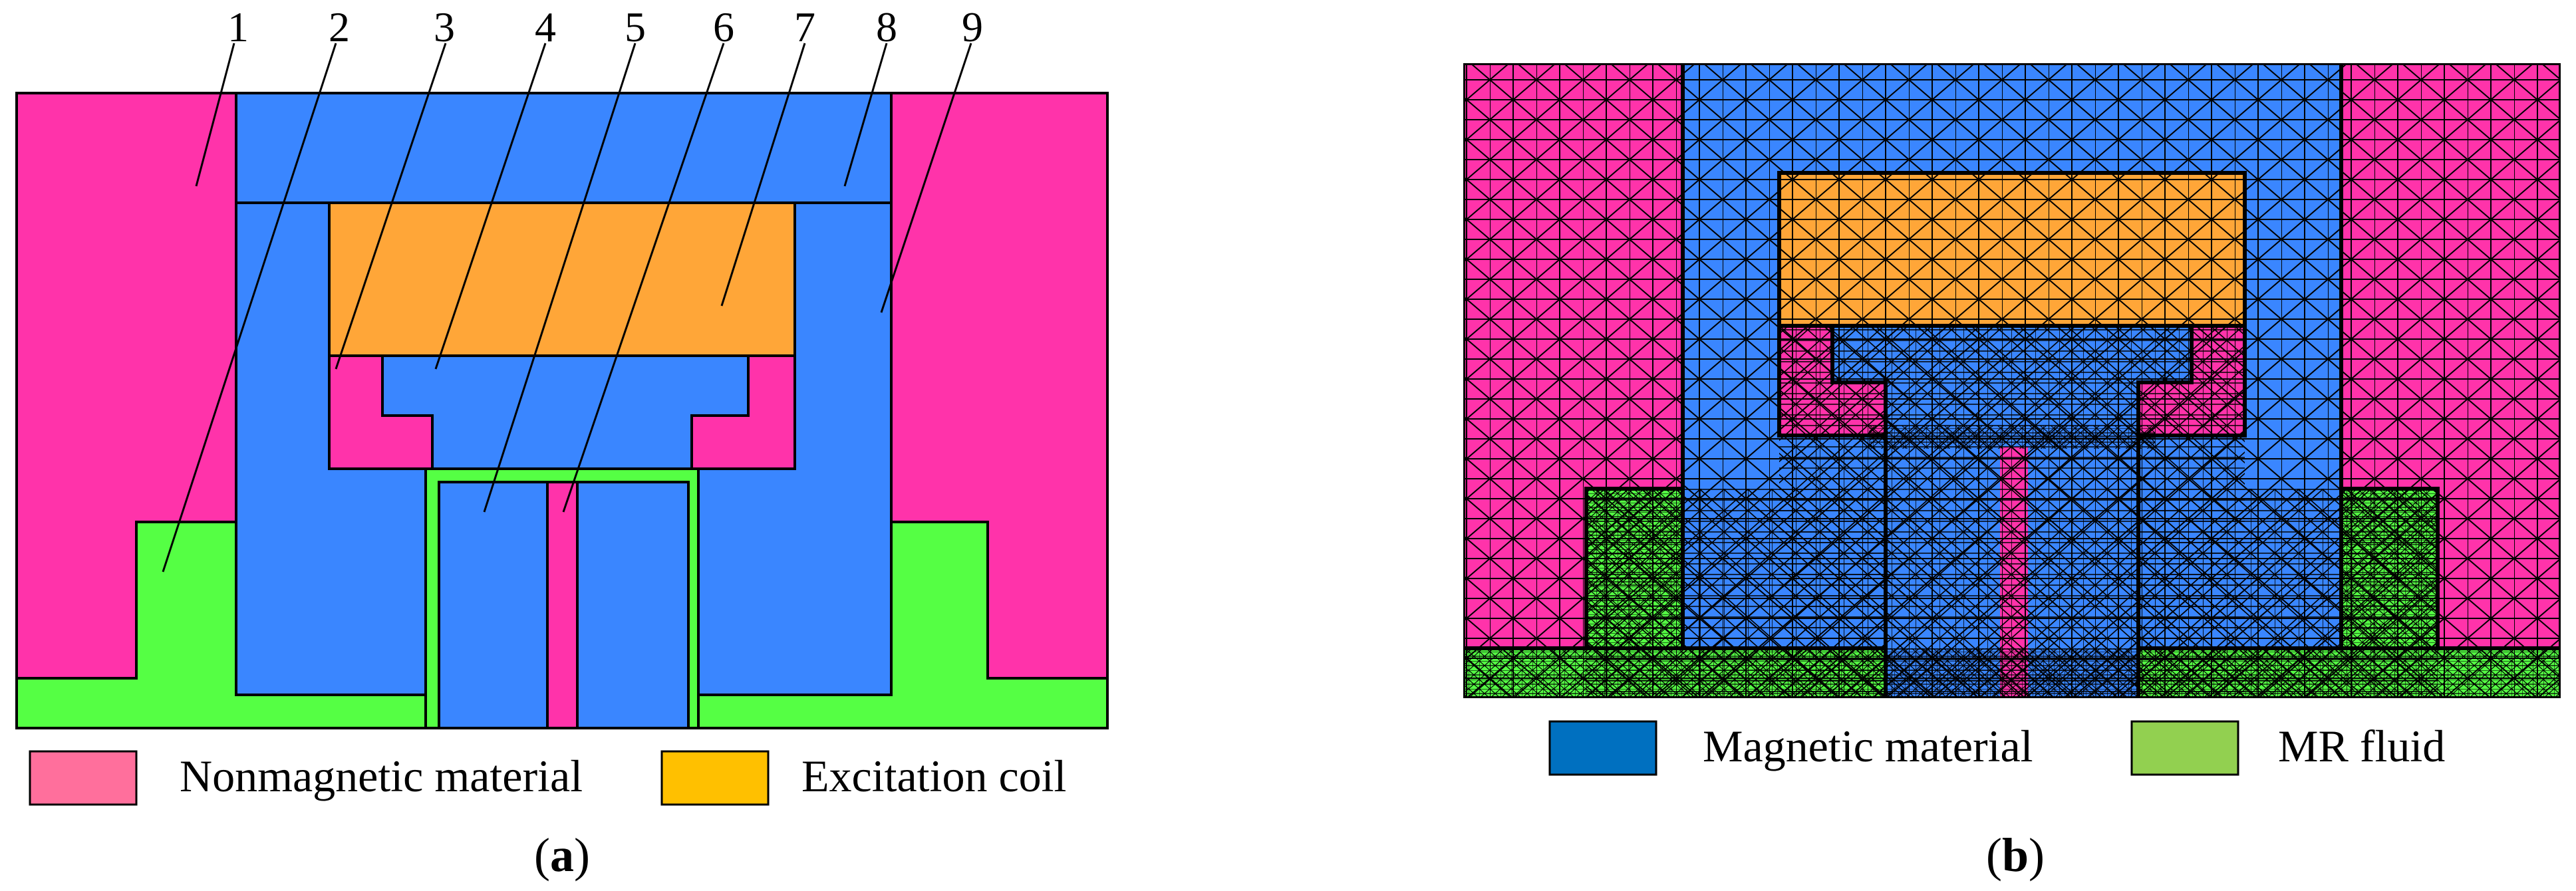 The width and height of the screenshot is (2576, 891). What do you see at coordinates (562, 855) in the screenshot?
I see `caption-a: (a)` at bounding box center [562, 855].